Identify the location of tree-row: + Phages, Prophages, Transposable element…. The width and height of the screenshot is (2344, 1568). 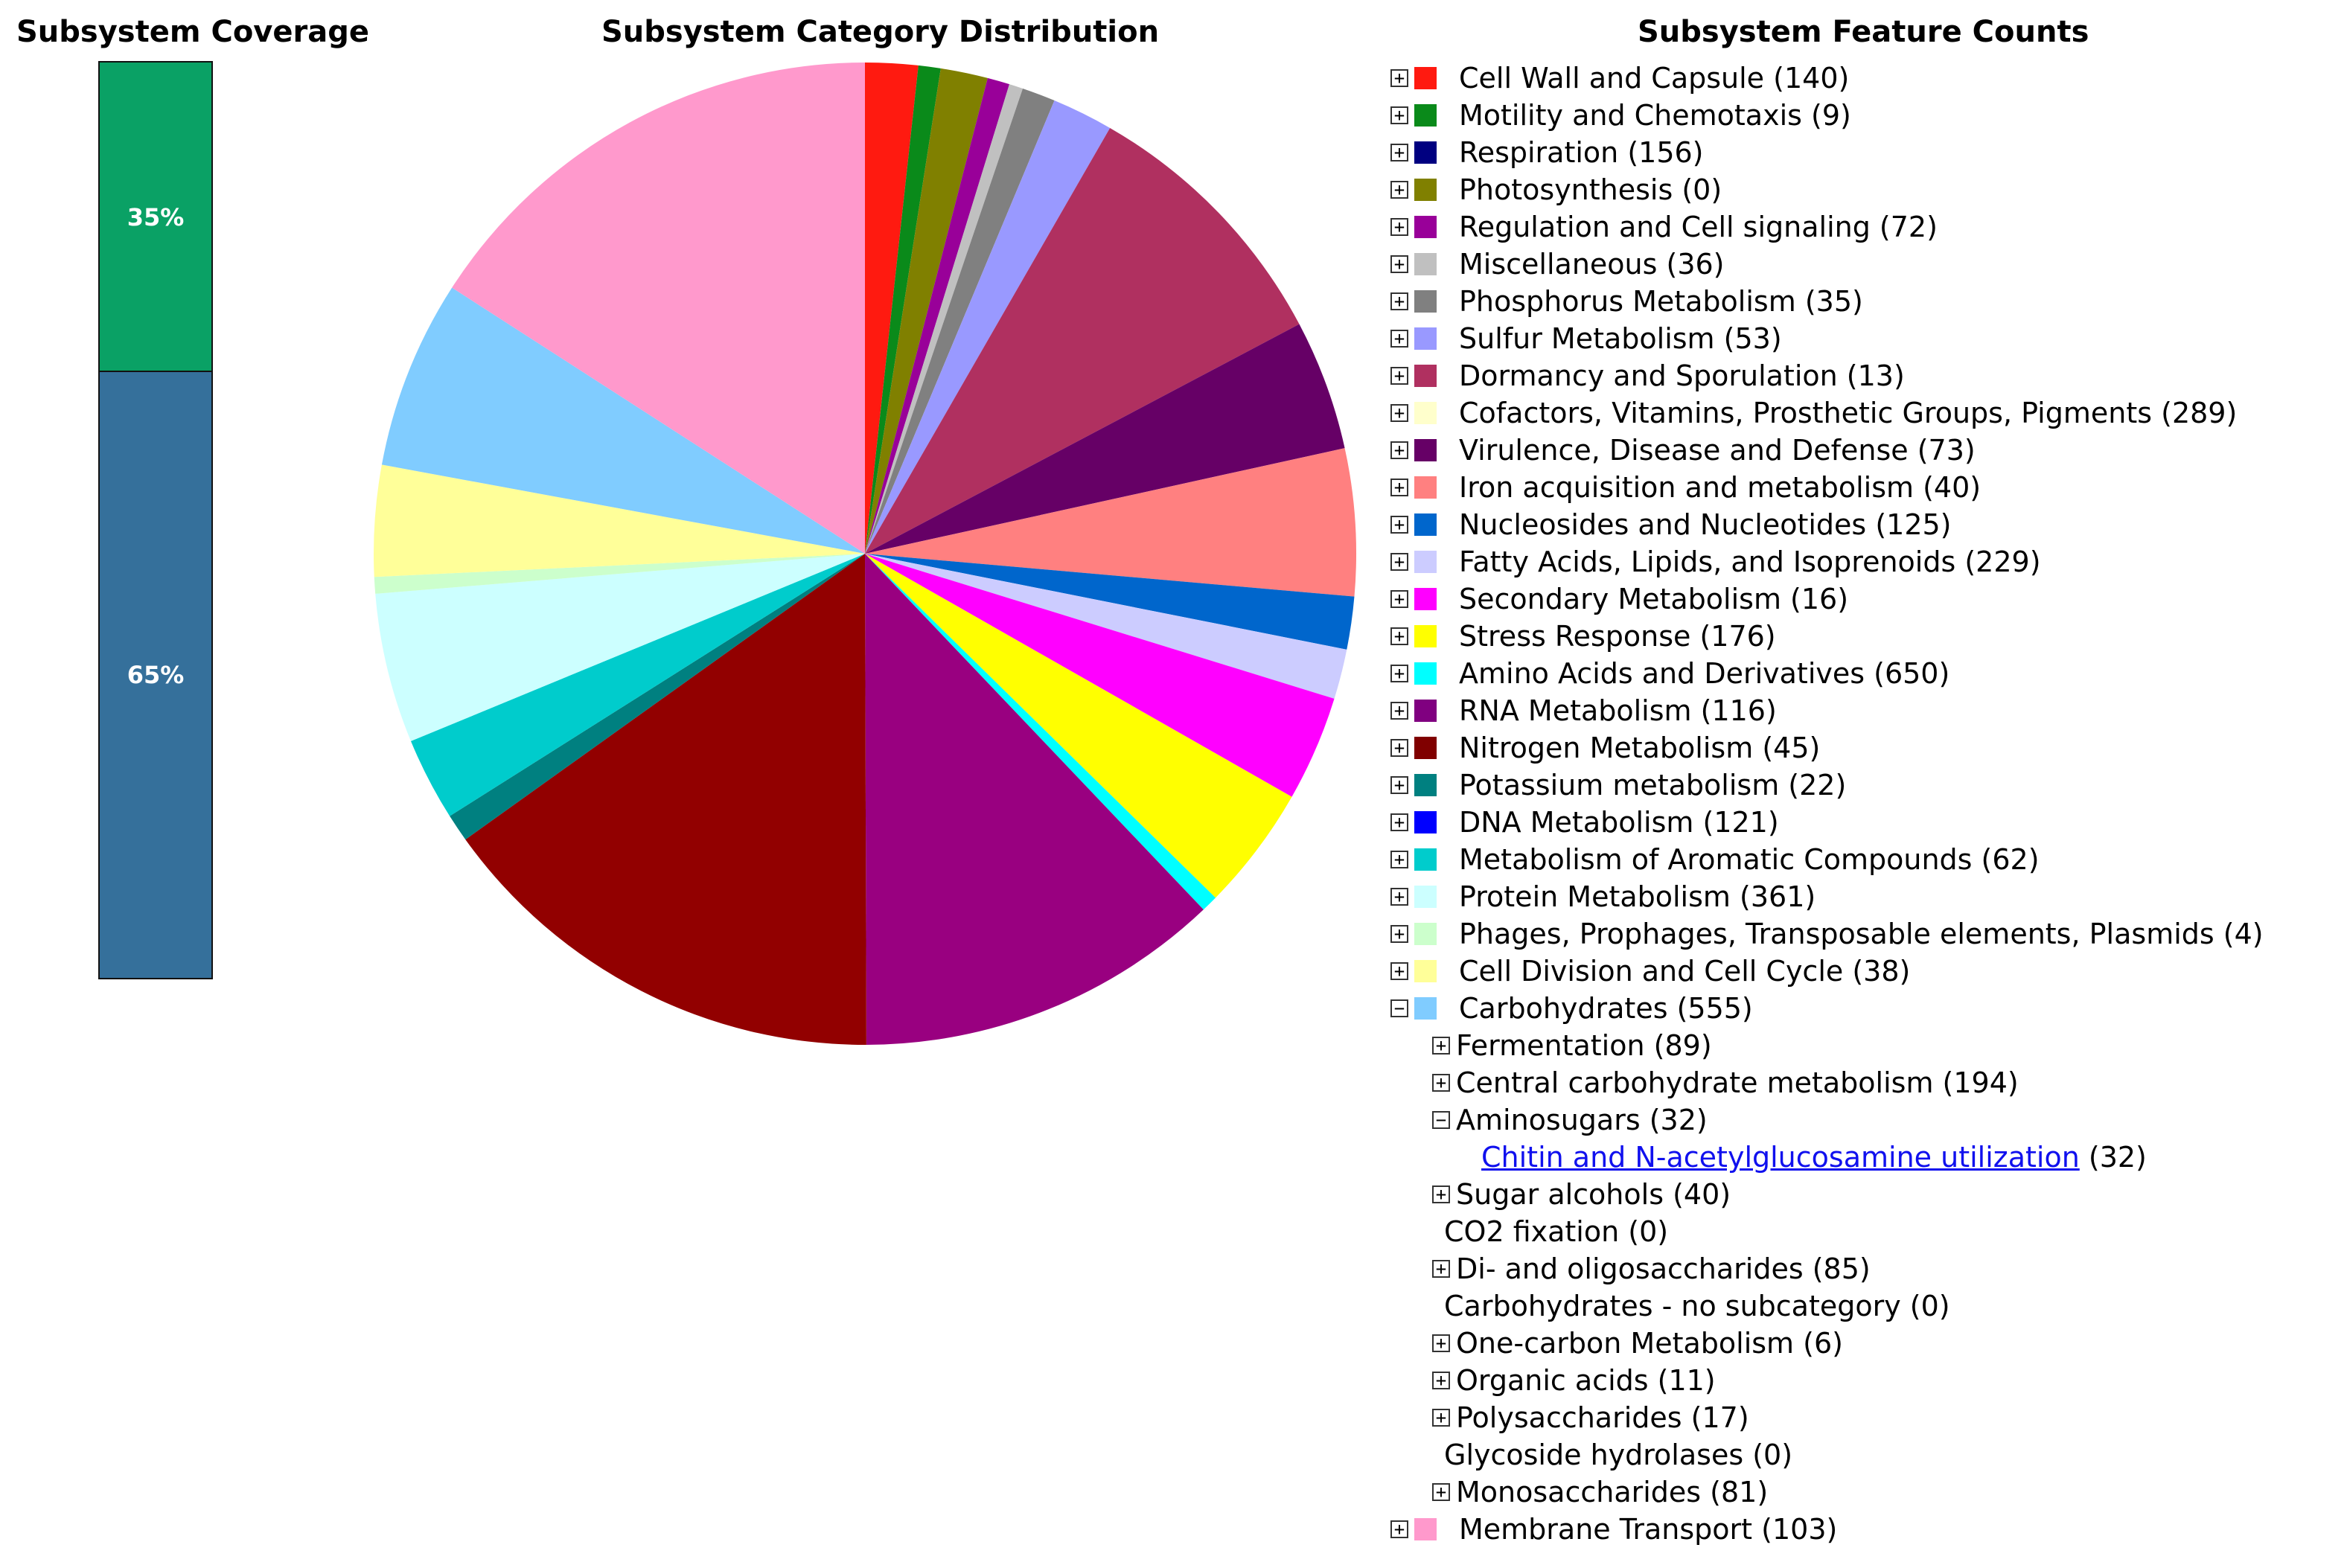
(1863, 934).